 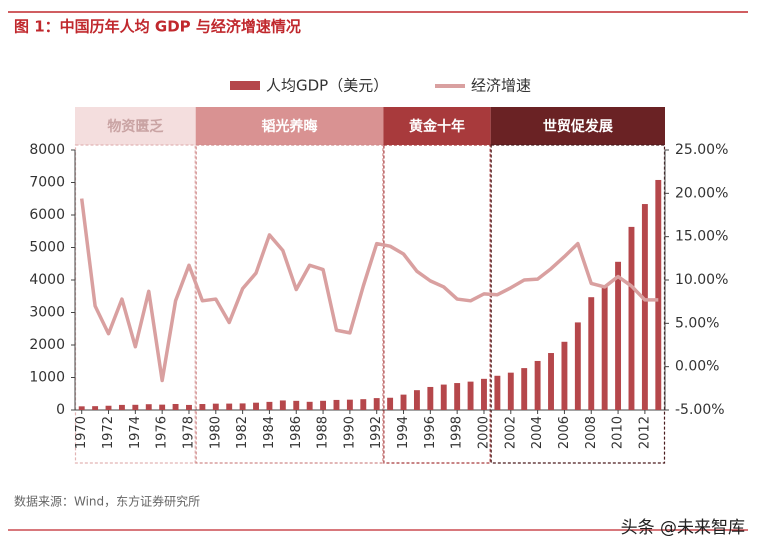 I want to click on x-tick-label: 1974, so click(x=135, y=432).